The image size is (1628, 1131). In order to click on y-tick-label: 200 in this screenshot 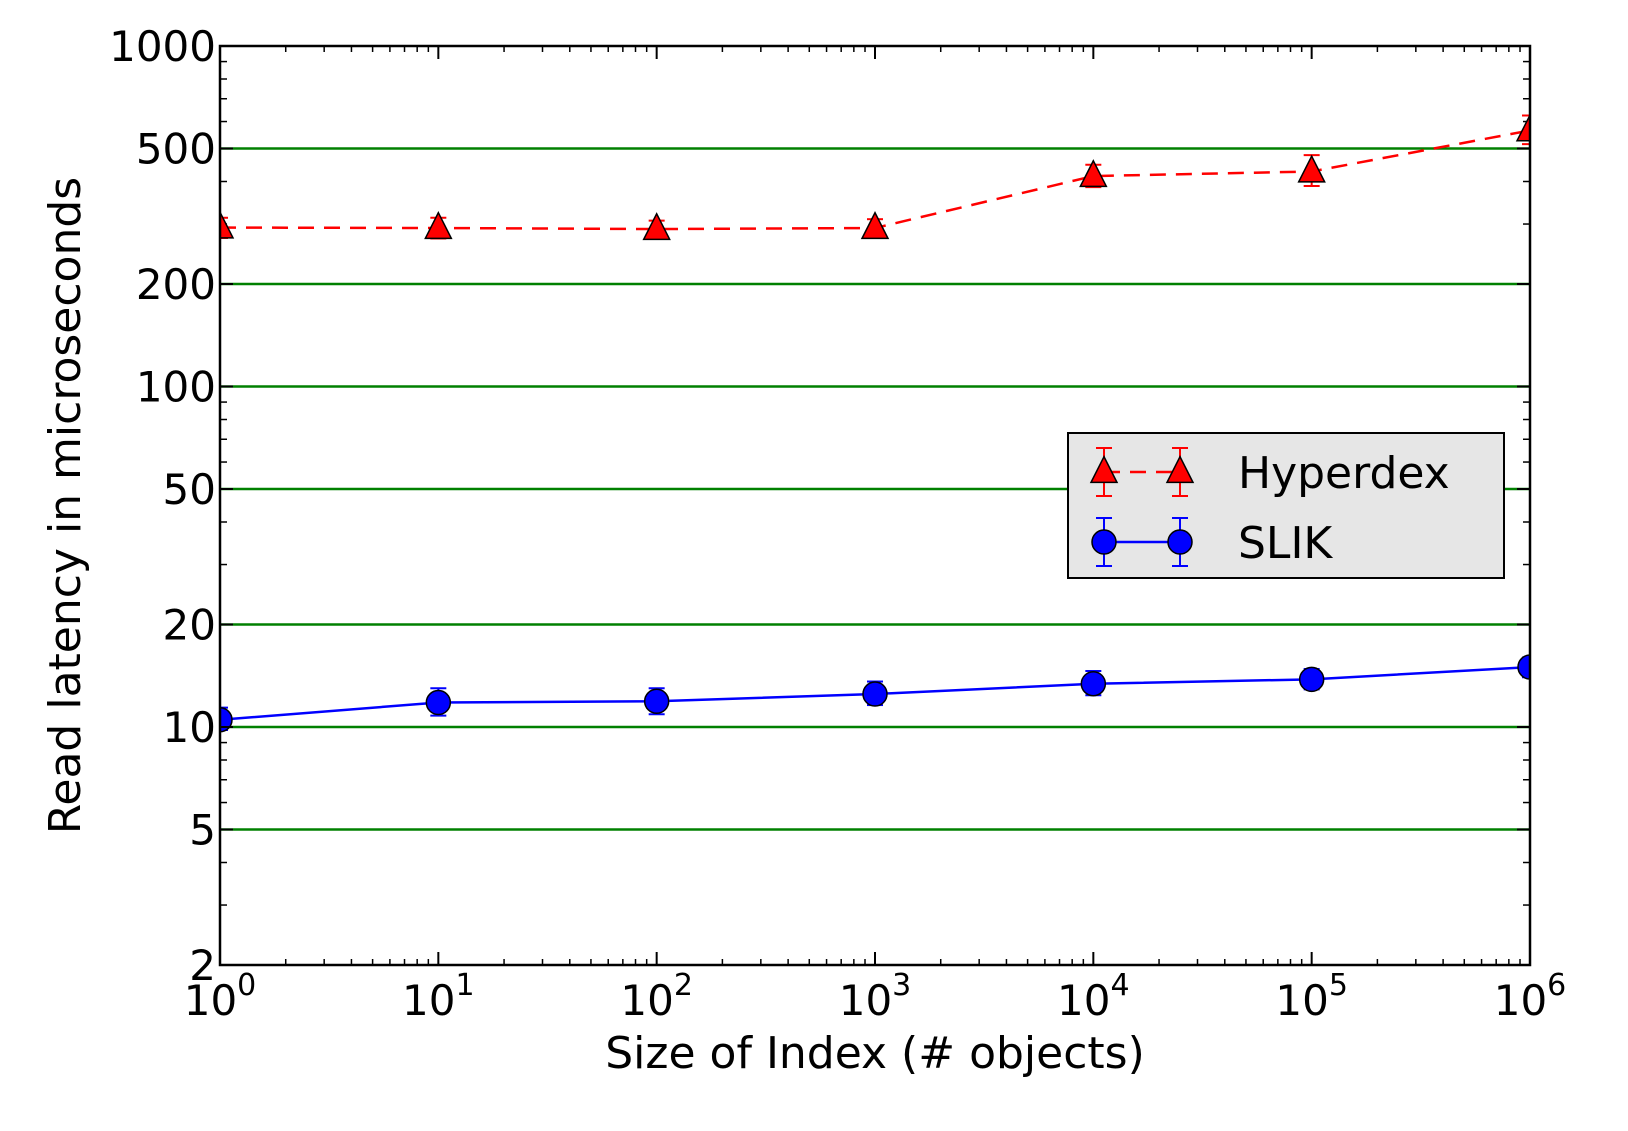, I will do `click(176, 284)`.